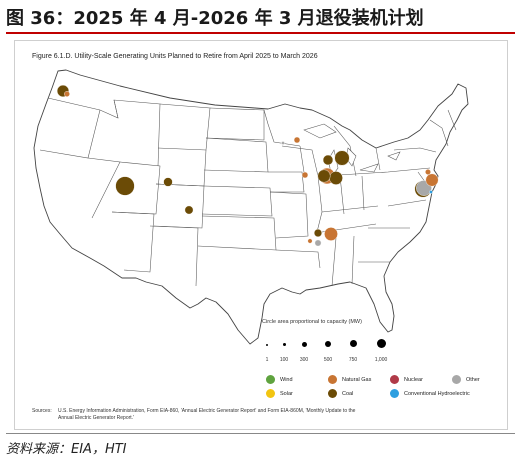 Image resolution: width=521 pixels, height=460 pixels. I want to click on legend-coal: Coal, so click(340, 393).